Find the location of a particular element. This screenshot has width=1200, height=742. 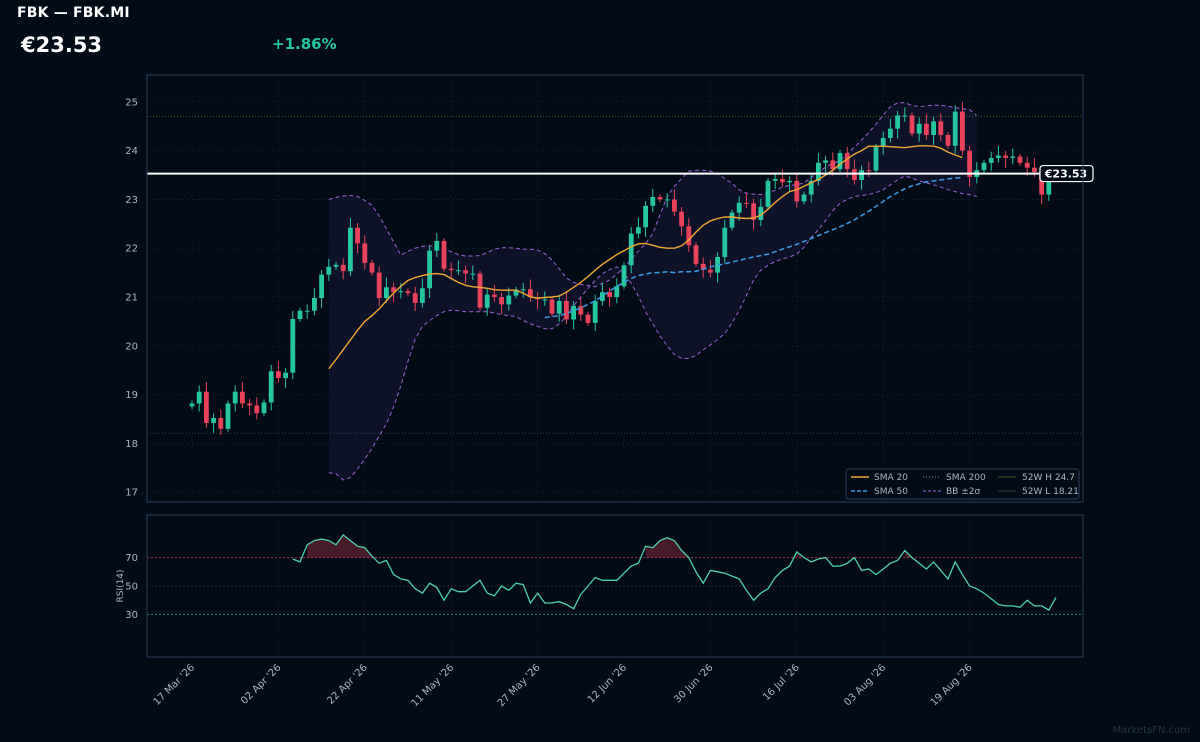

x-tick-label: 22 Apr '26 is located at coordinates (347, 684).